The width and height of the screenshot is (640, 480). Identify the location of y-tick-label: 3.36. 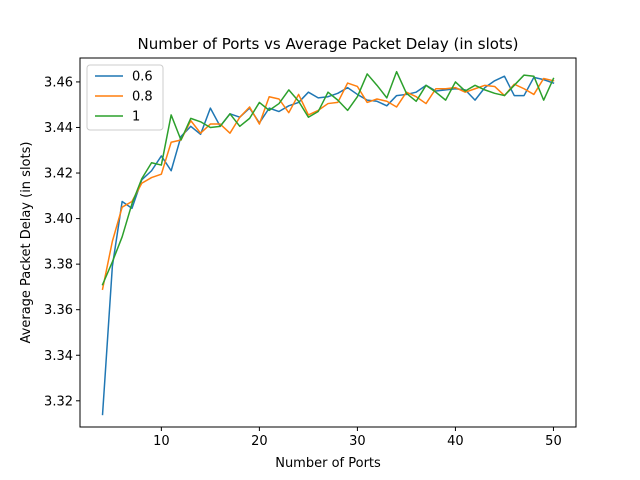
(58, 310).